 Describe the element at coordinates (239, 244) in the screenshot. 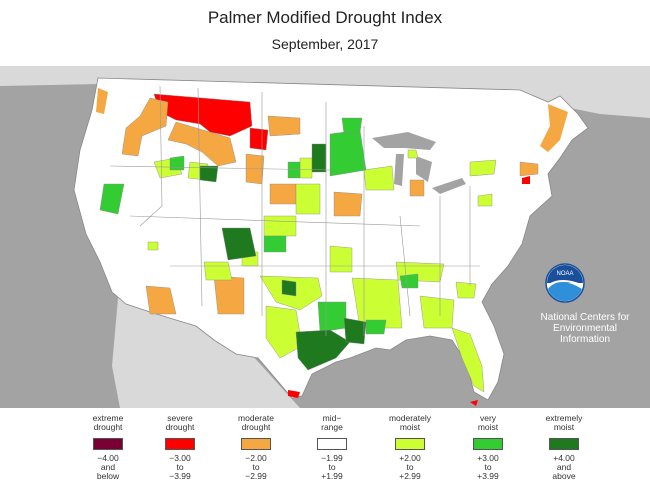

I see `extremely-moist-colorado` at that location.